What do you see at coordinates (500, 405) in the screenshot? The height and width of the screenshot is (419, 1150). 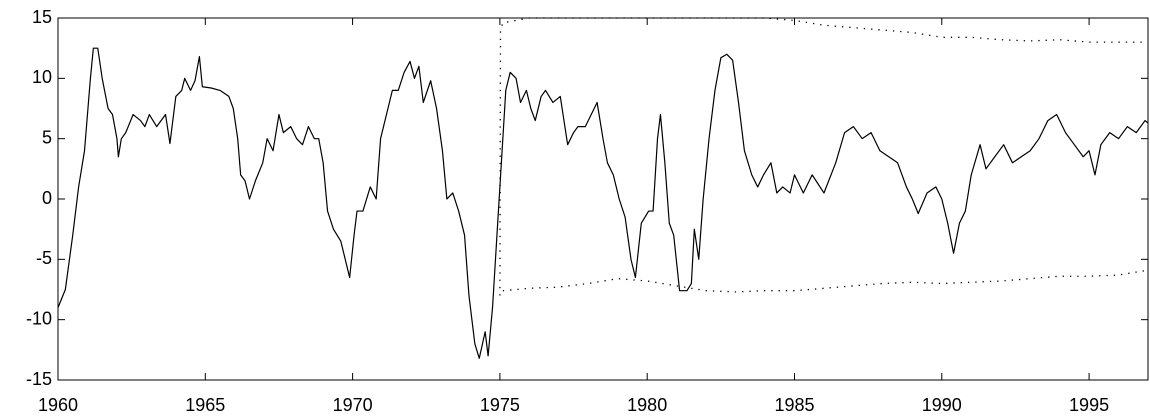 I see `x-tick-label: 1975` at bounding box center [500, 405].